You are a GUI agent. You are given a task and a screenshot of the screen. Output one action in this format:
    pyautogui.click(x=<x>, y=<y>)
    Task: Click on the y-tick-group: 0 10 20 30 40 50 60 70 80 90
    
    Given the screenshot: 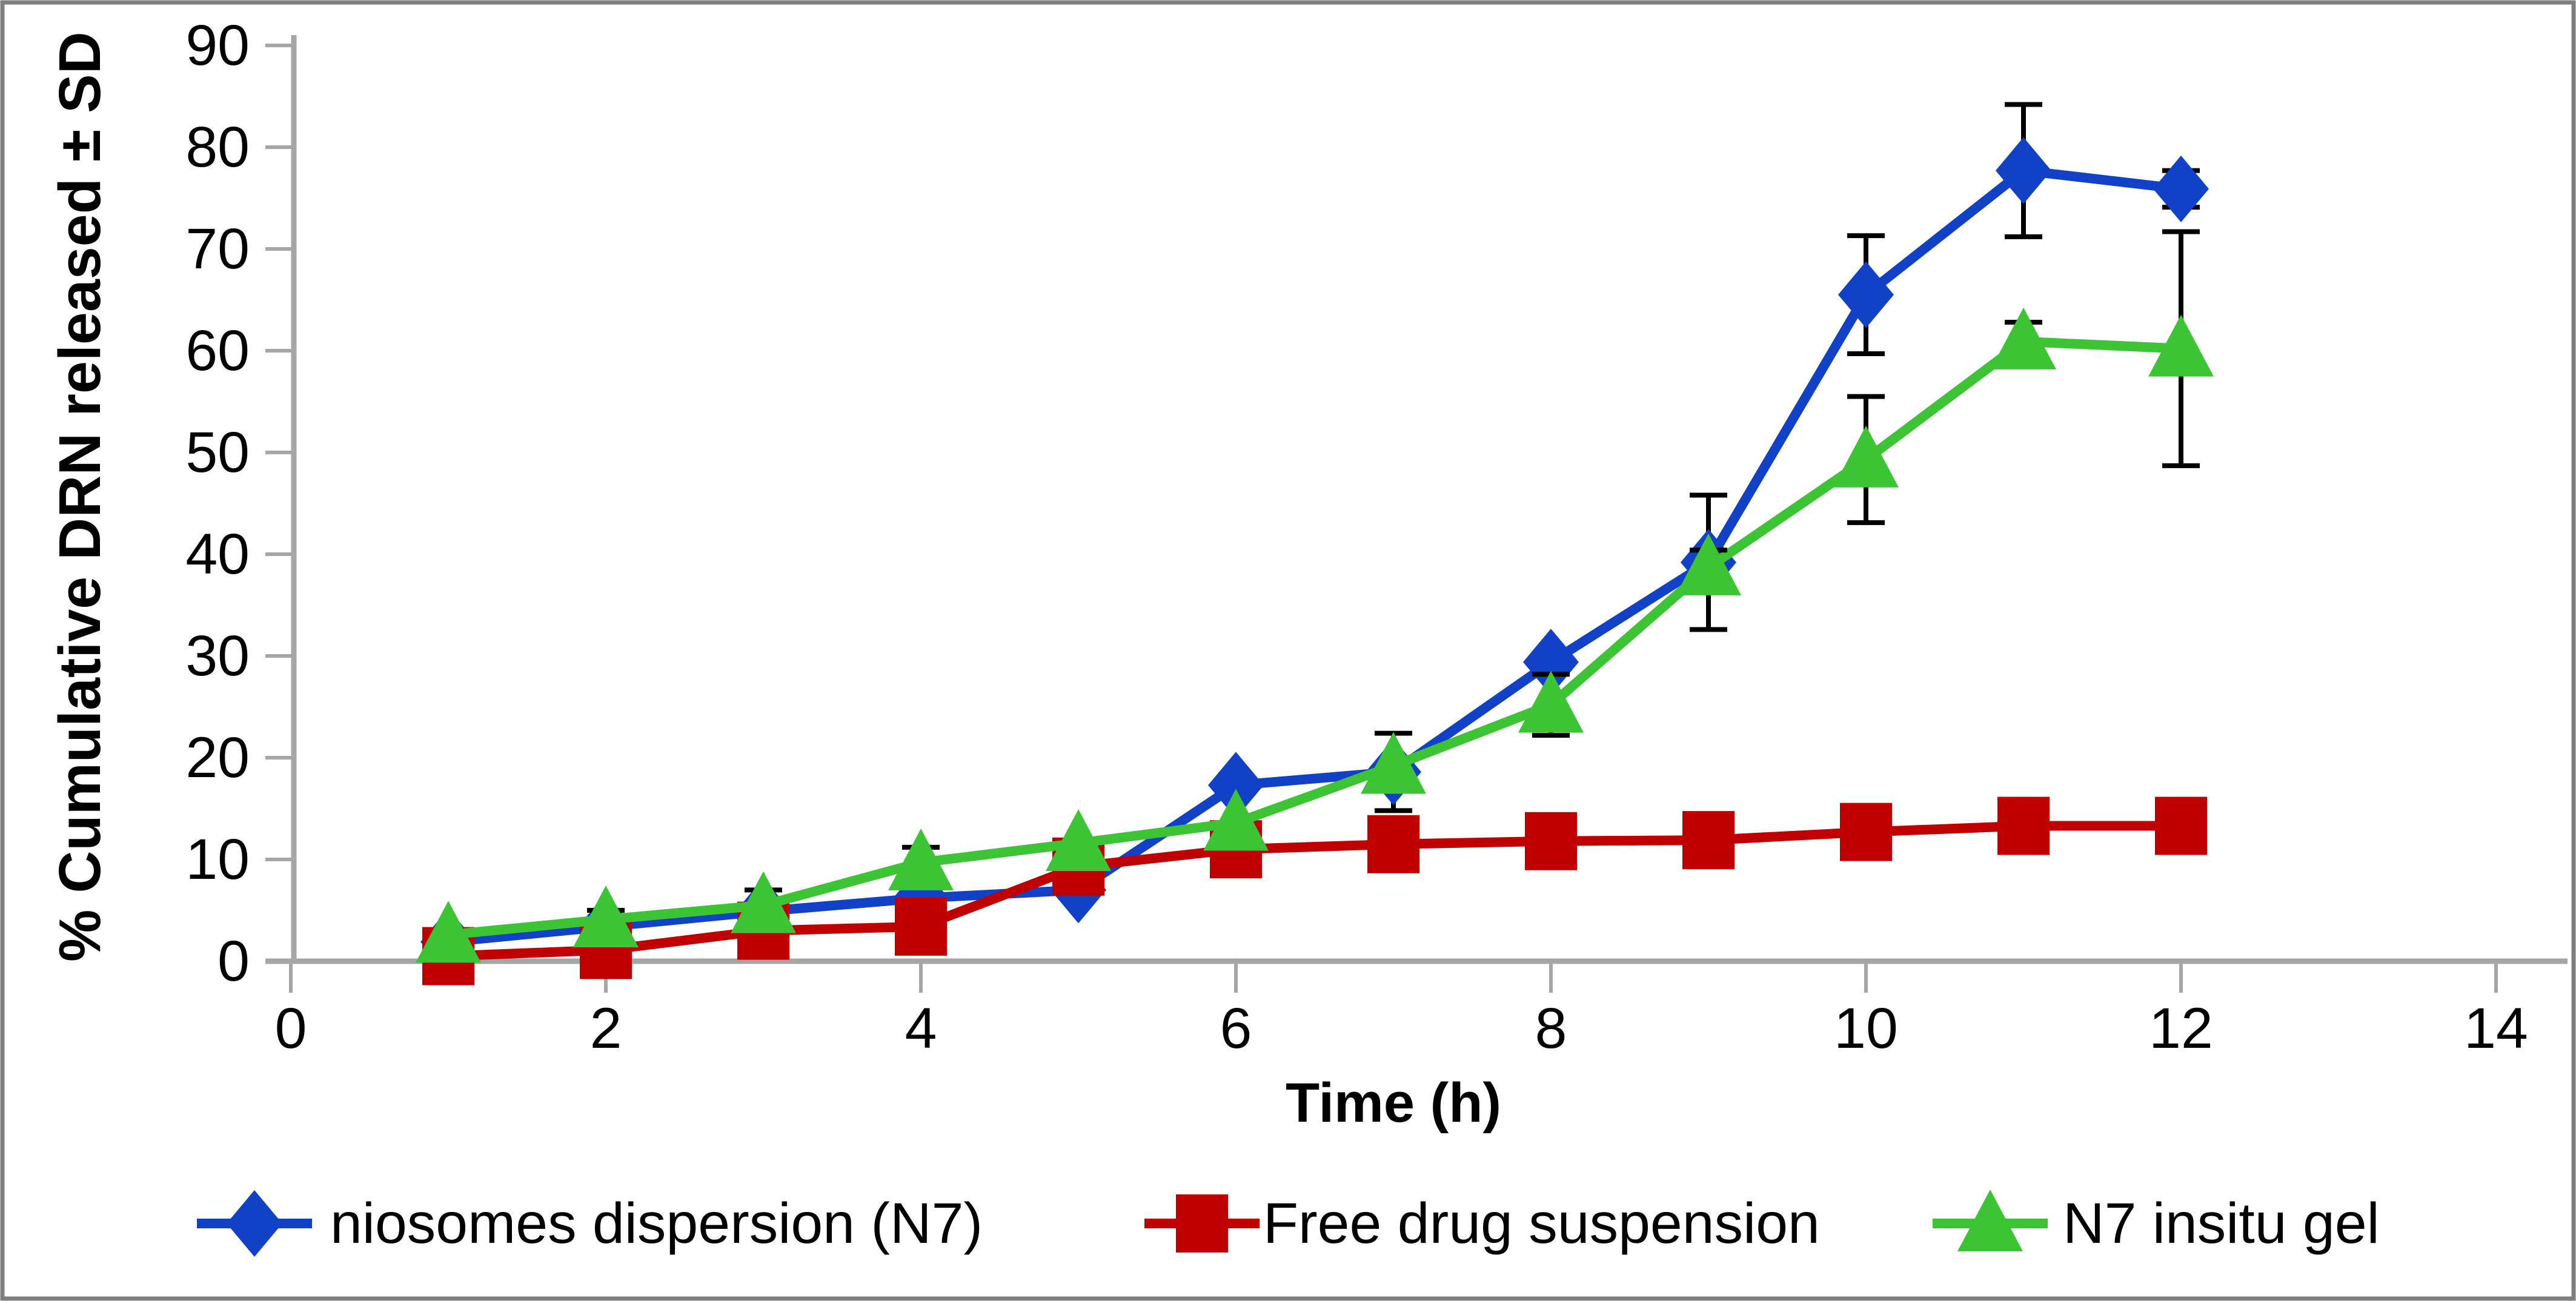 What is the action you would take?
    pyautogui.click(x=239, y=503)
    